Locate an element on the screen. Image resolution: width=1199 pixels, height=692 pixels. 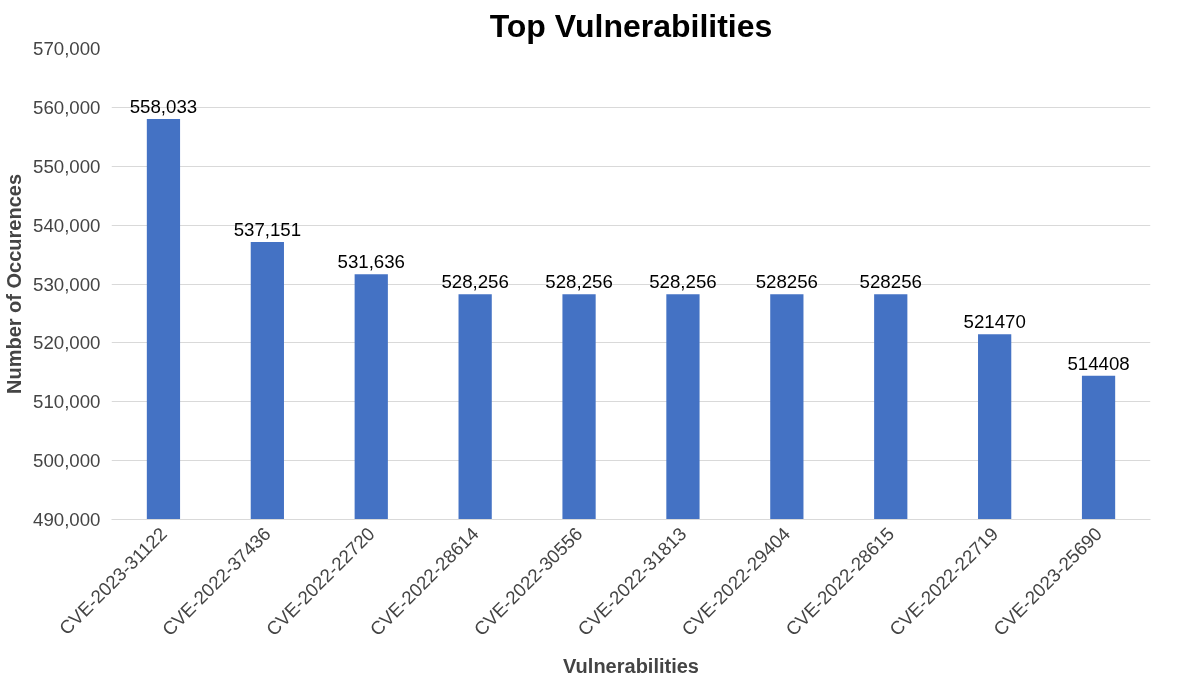
y-tick-label: 520,000 is located at coordinates (67, 343).